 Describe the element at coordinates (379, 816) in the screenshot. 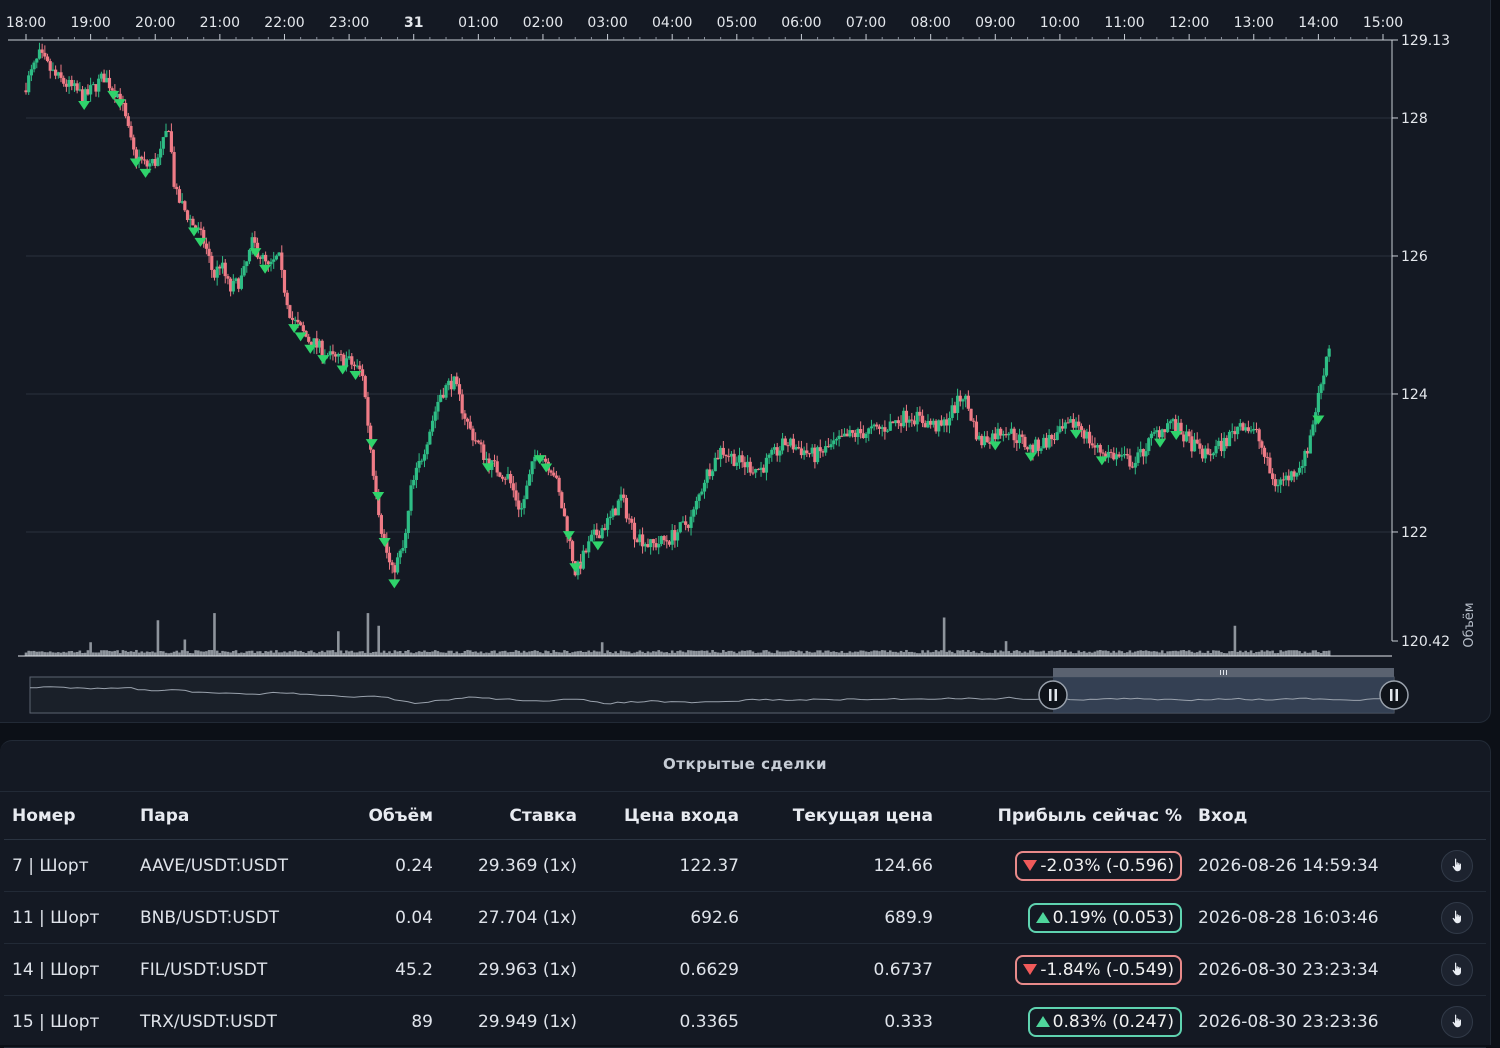

I see `col-header-amount: Объём` at that location.